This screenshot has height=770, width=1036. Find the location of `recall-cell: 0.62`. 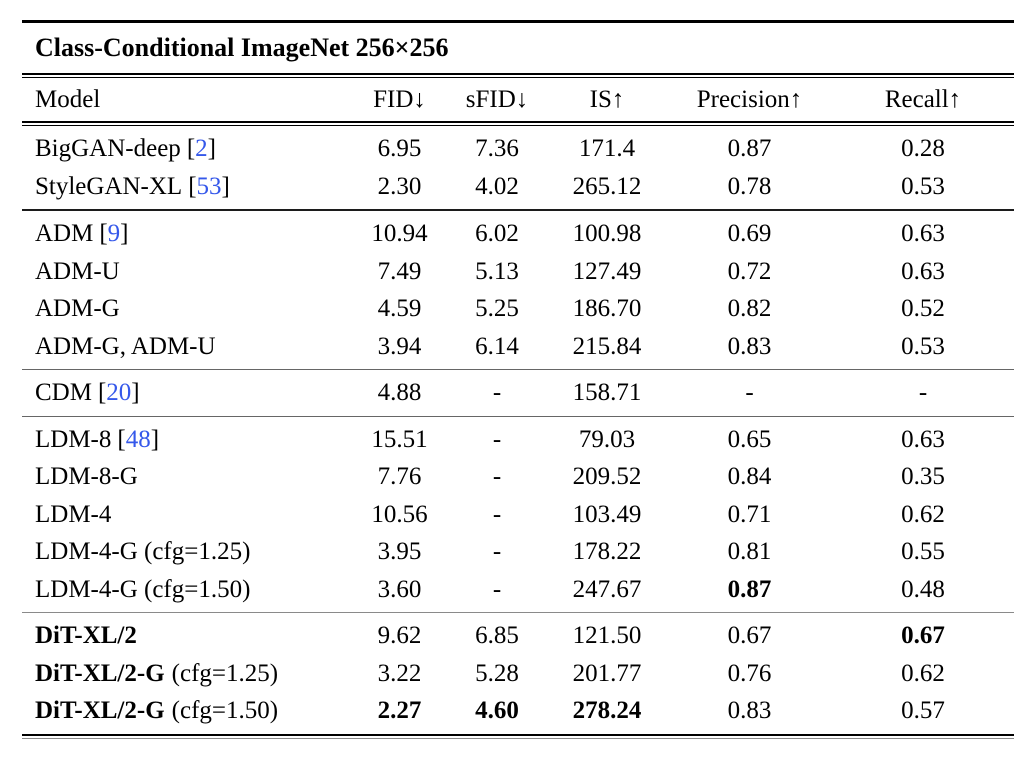

recall-cell: 0.62 is located at coordinates (923, 673).